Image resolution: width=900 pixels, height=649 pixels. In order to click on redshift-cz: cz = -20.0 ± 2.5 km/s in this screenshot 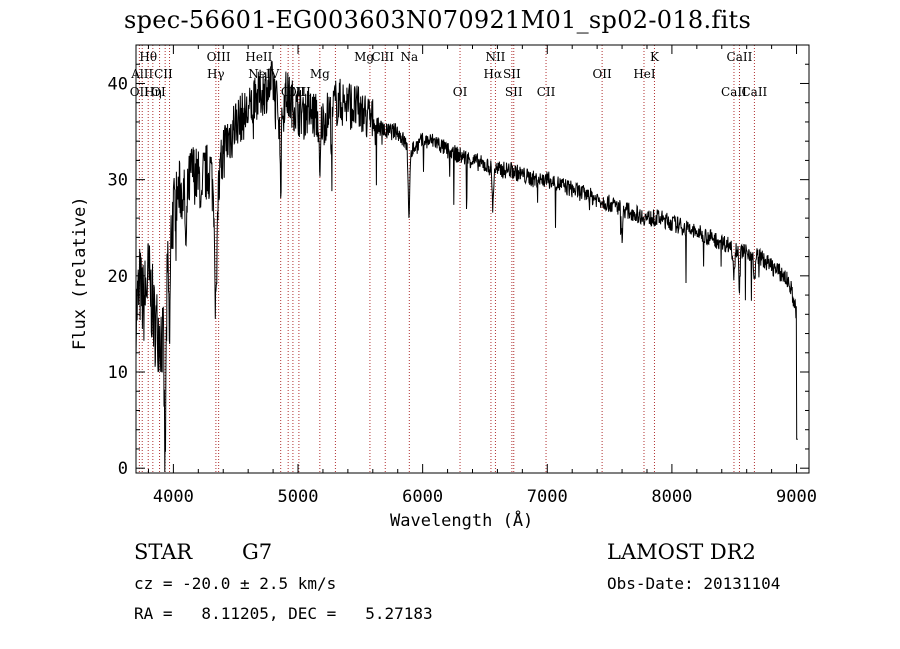, I will do `click(235, 583)`.